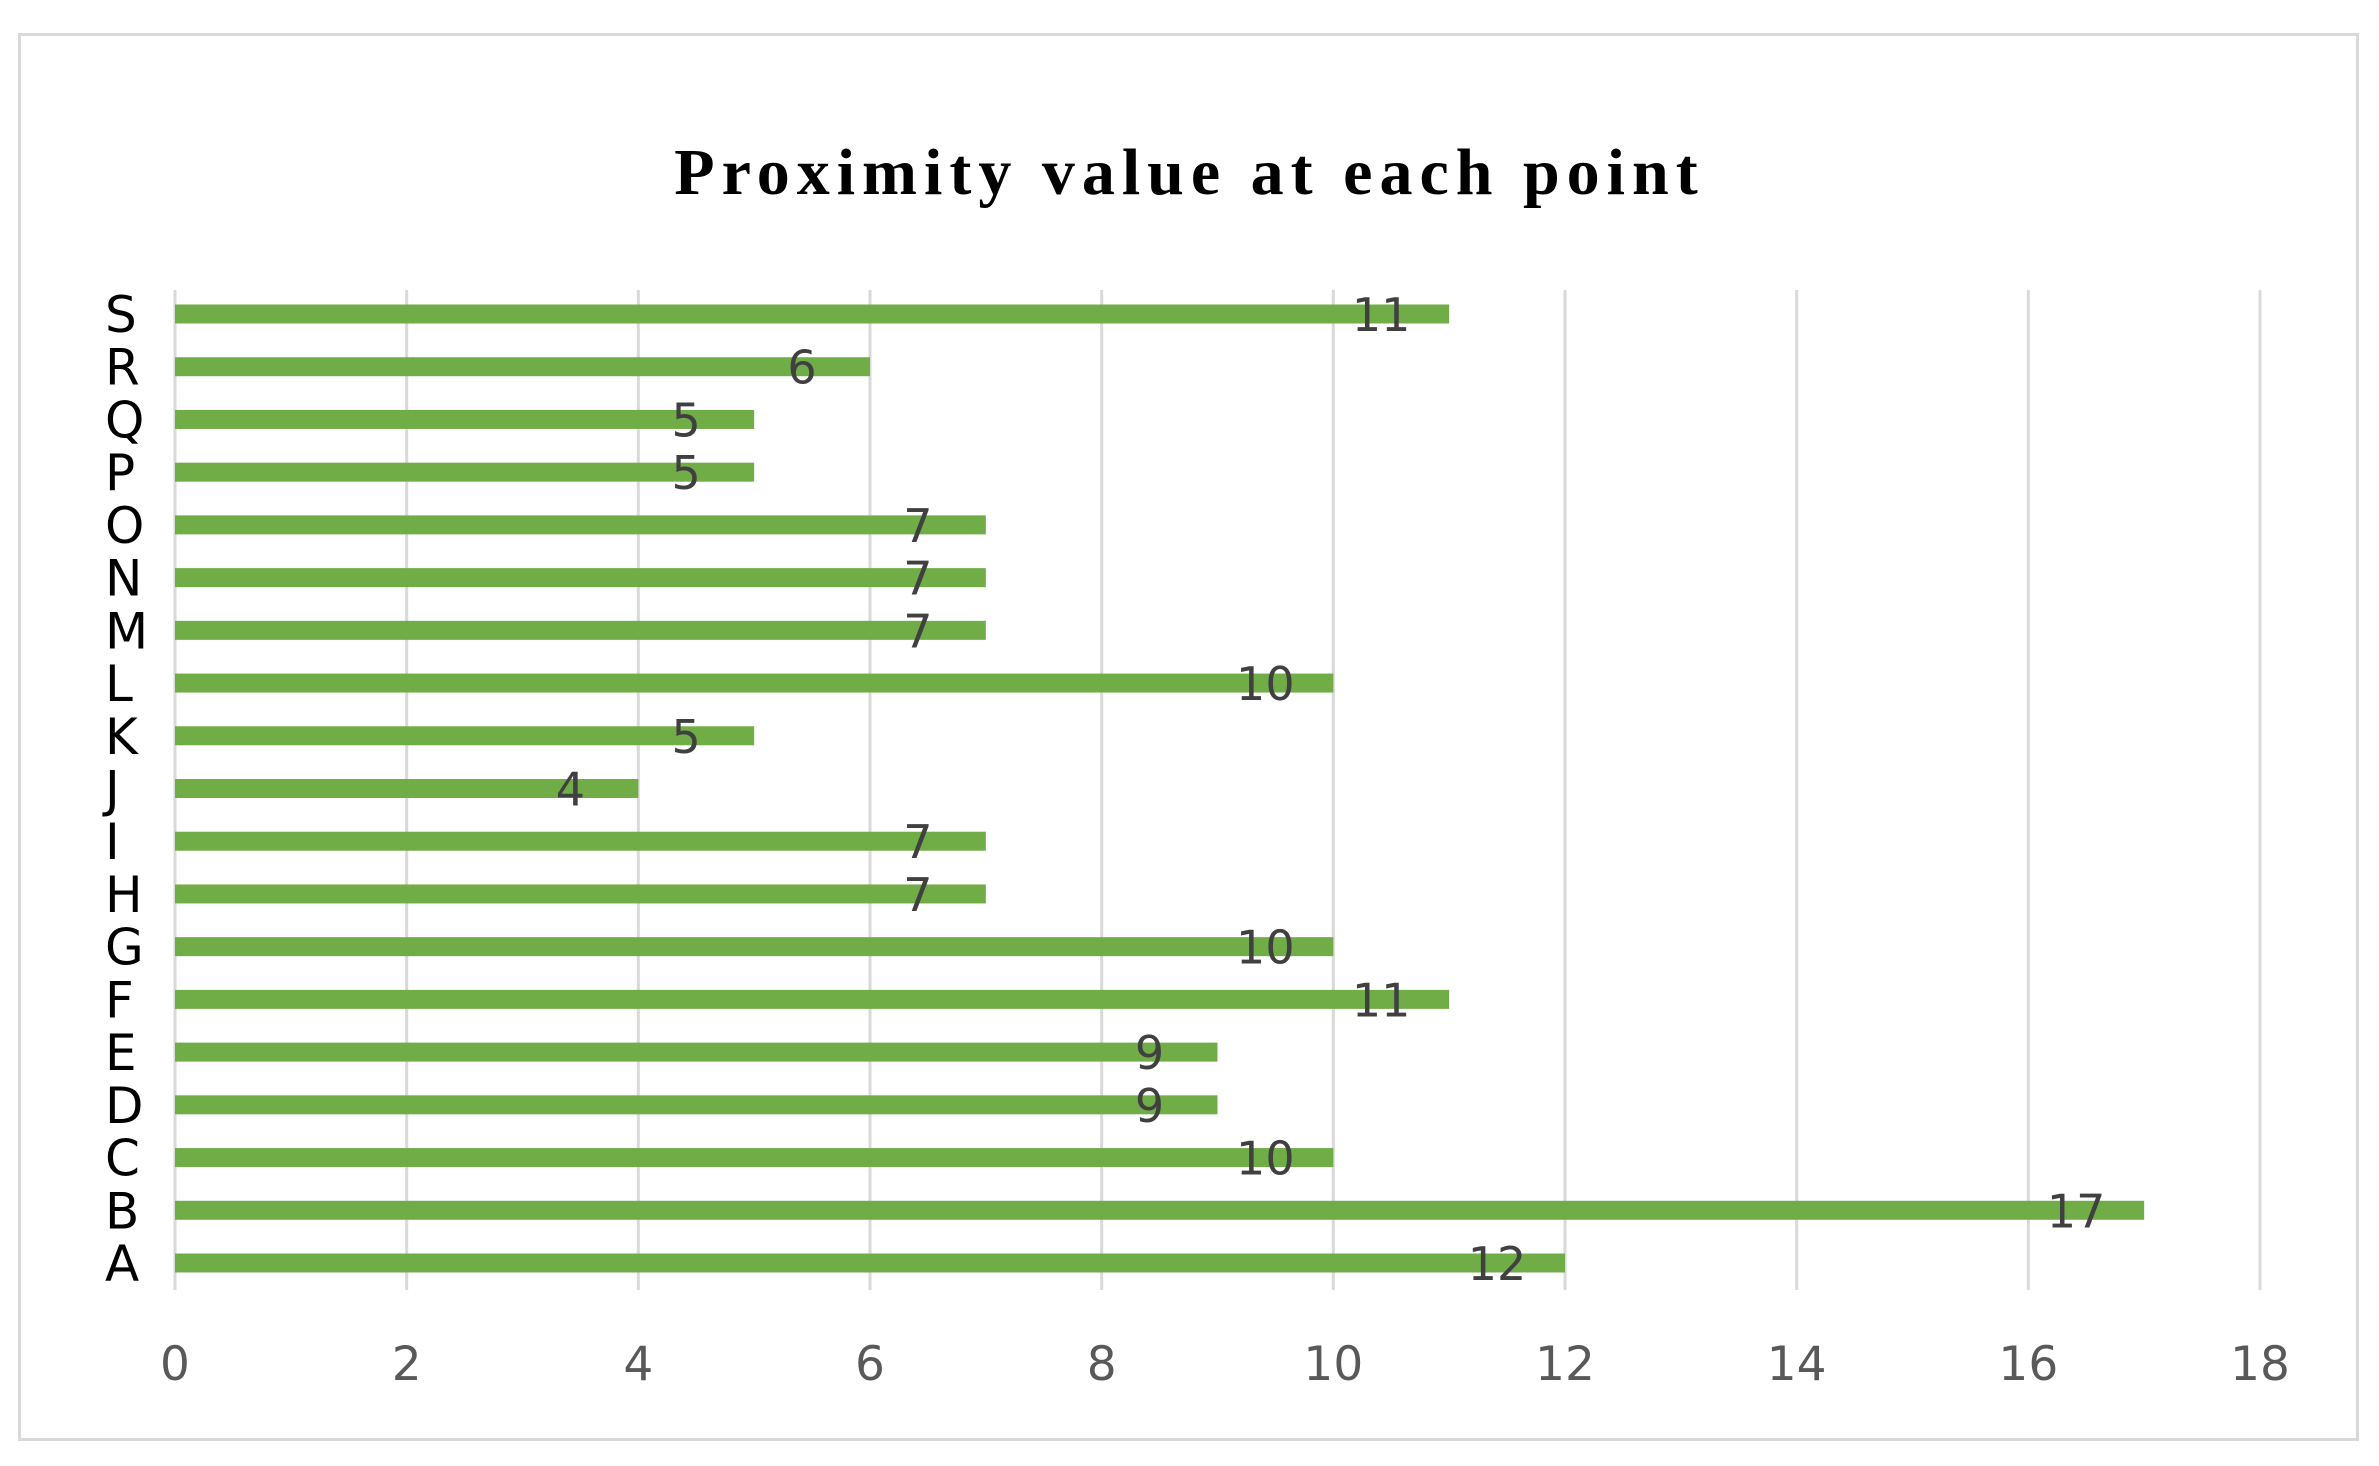  Describe the element at coordinates (580, 841) in the screenshot. I see `bar-I` at that location.